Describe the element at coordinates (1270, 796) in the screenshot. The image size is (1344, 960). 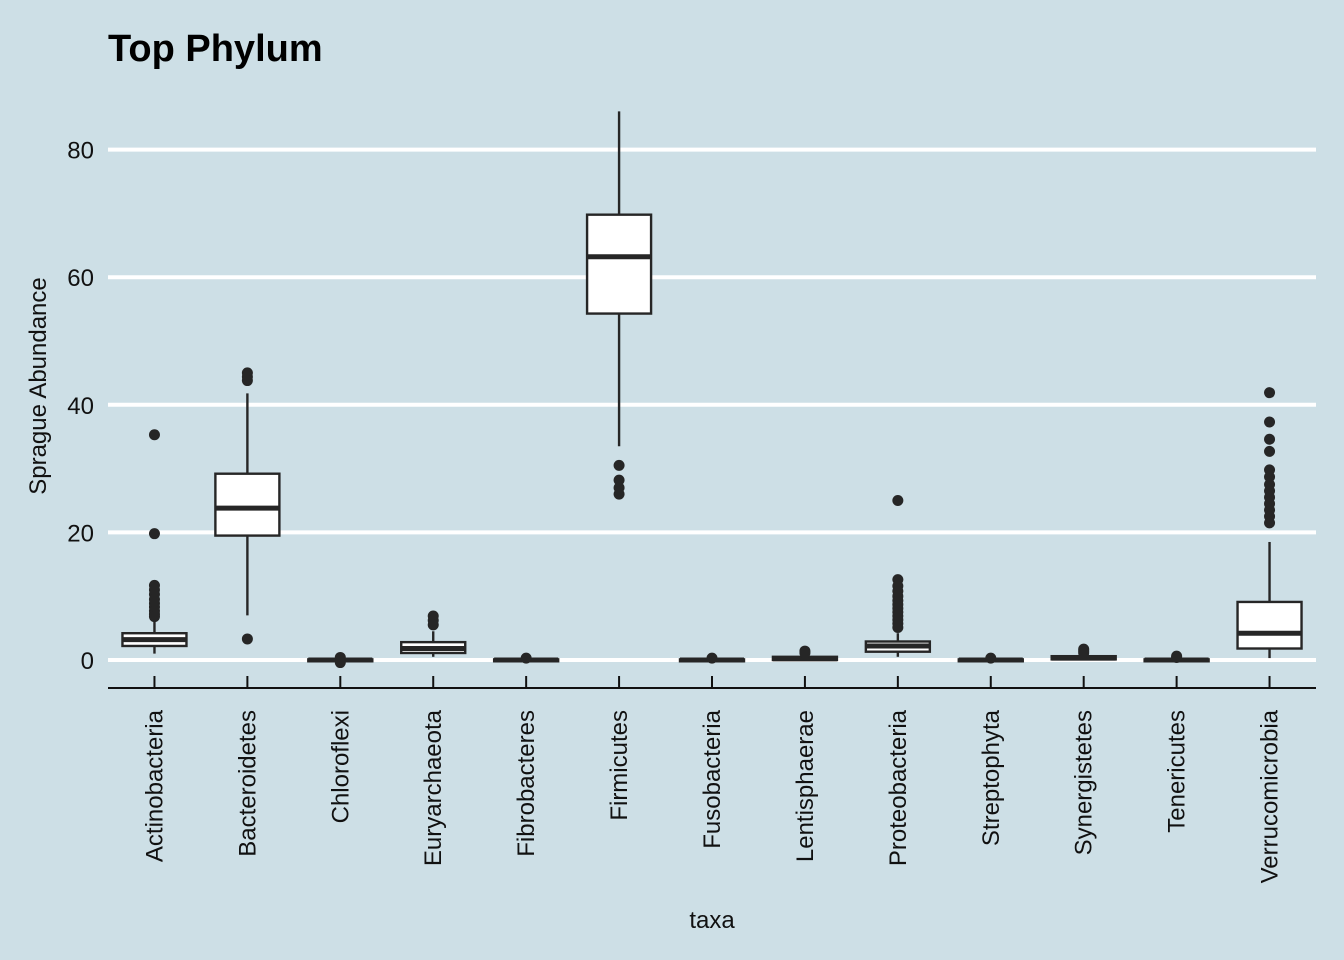
I see `x-tick-label-verrucomicrobia: Verrucomicrobia` at that location.